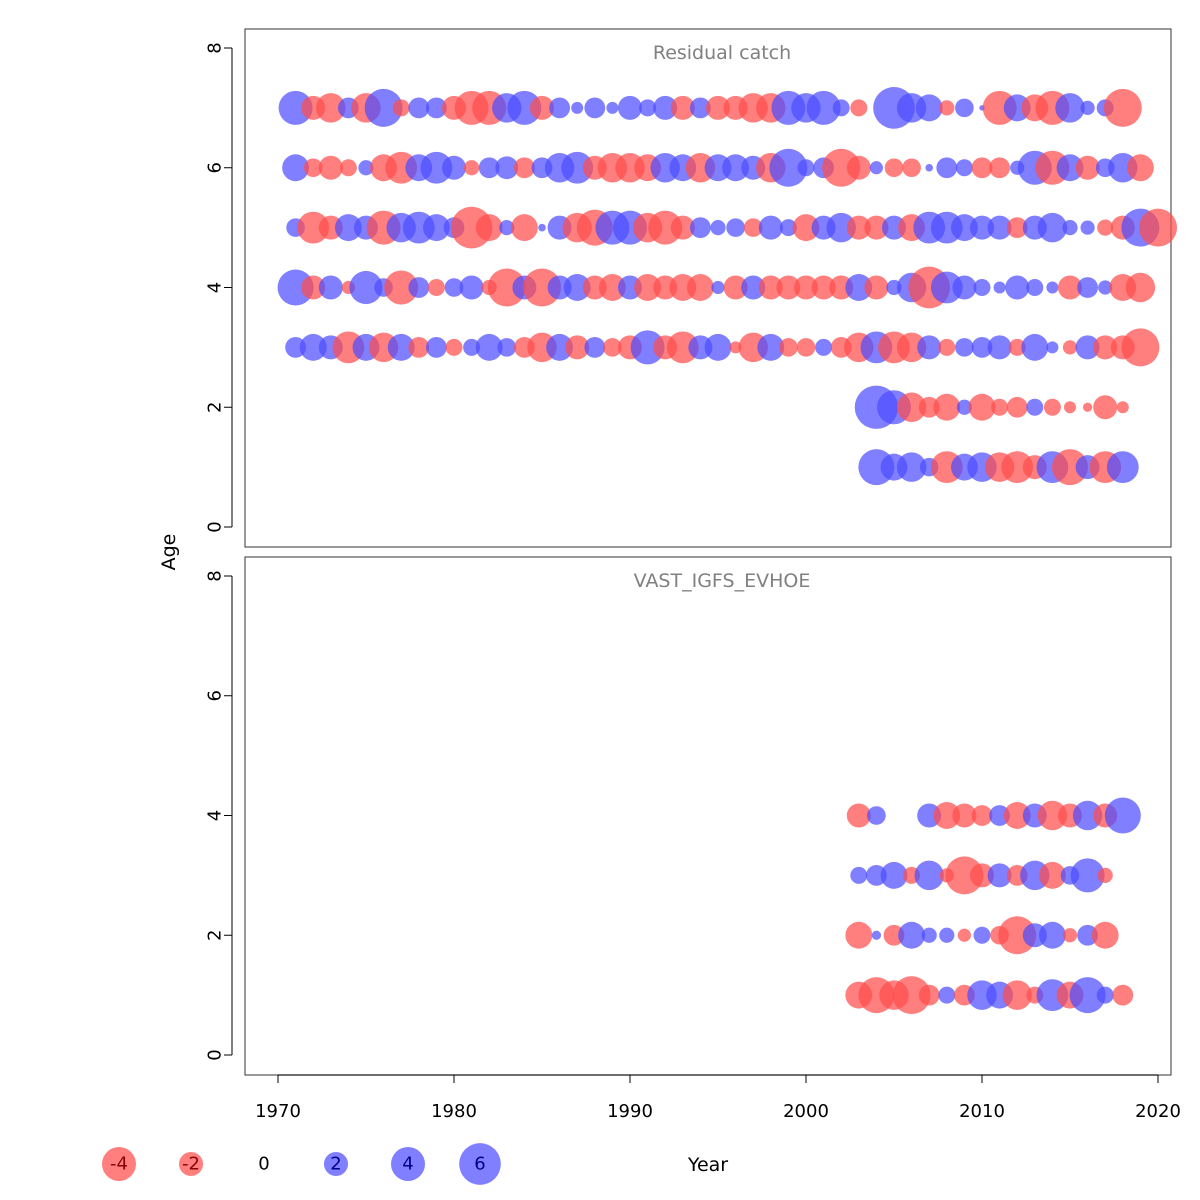 The image size is (1200, 1200). I want to click on x-tick-label: 2020, so click(1158, 1111).